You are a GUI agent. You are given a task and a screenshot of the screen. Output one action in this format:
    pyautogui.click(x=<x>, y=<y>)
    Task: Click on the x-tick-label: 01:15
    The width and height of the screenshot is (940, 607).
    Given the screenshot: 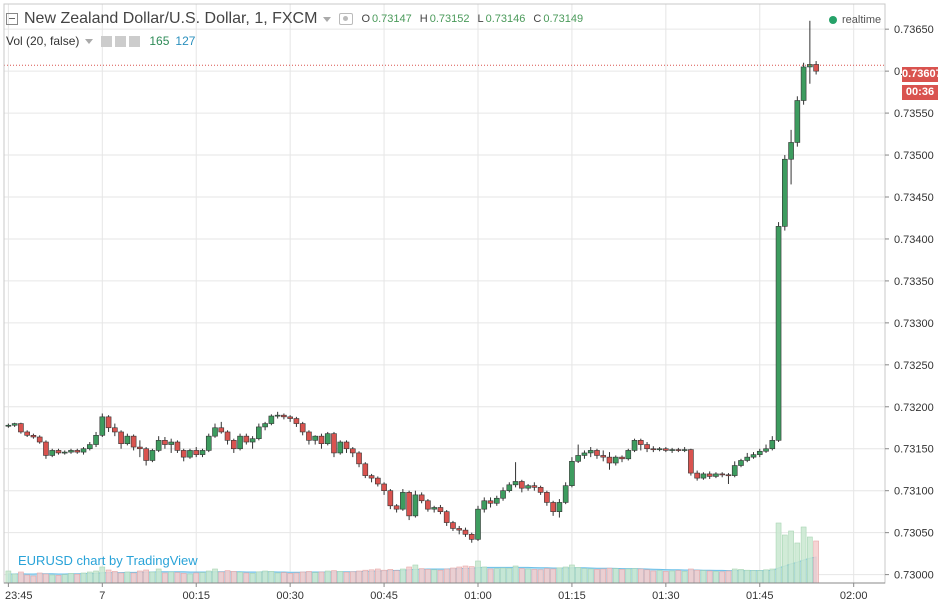 What is the action you would take?
    pyautogui.click(x=572, y=596)
    